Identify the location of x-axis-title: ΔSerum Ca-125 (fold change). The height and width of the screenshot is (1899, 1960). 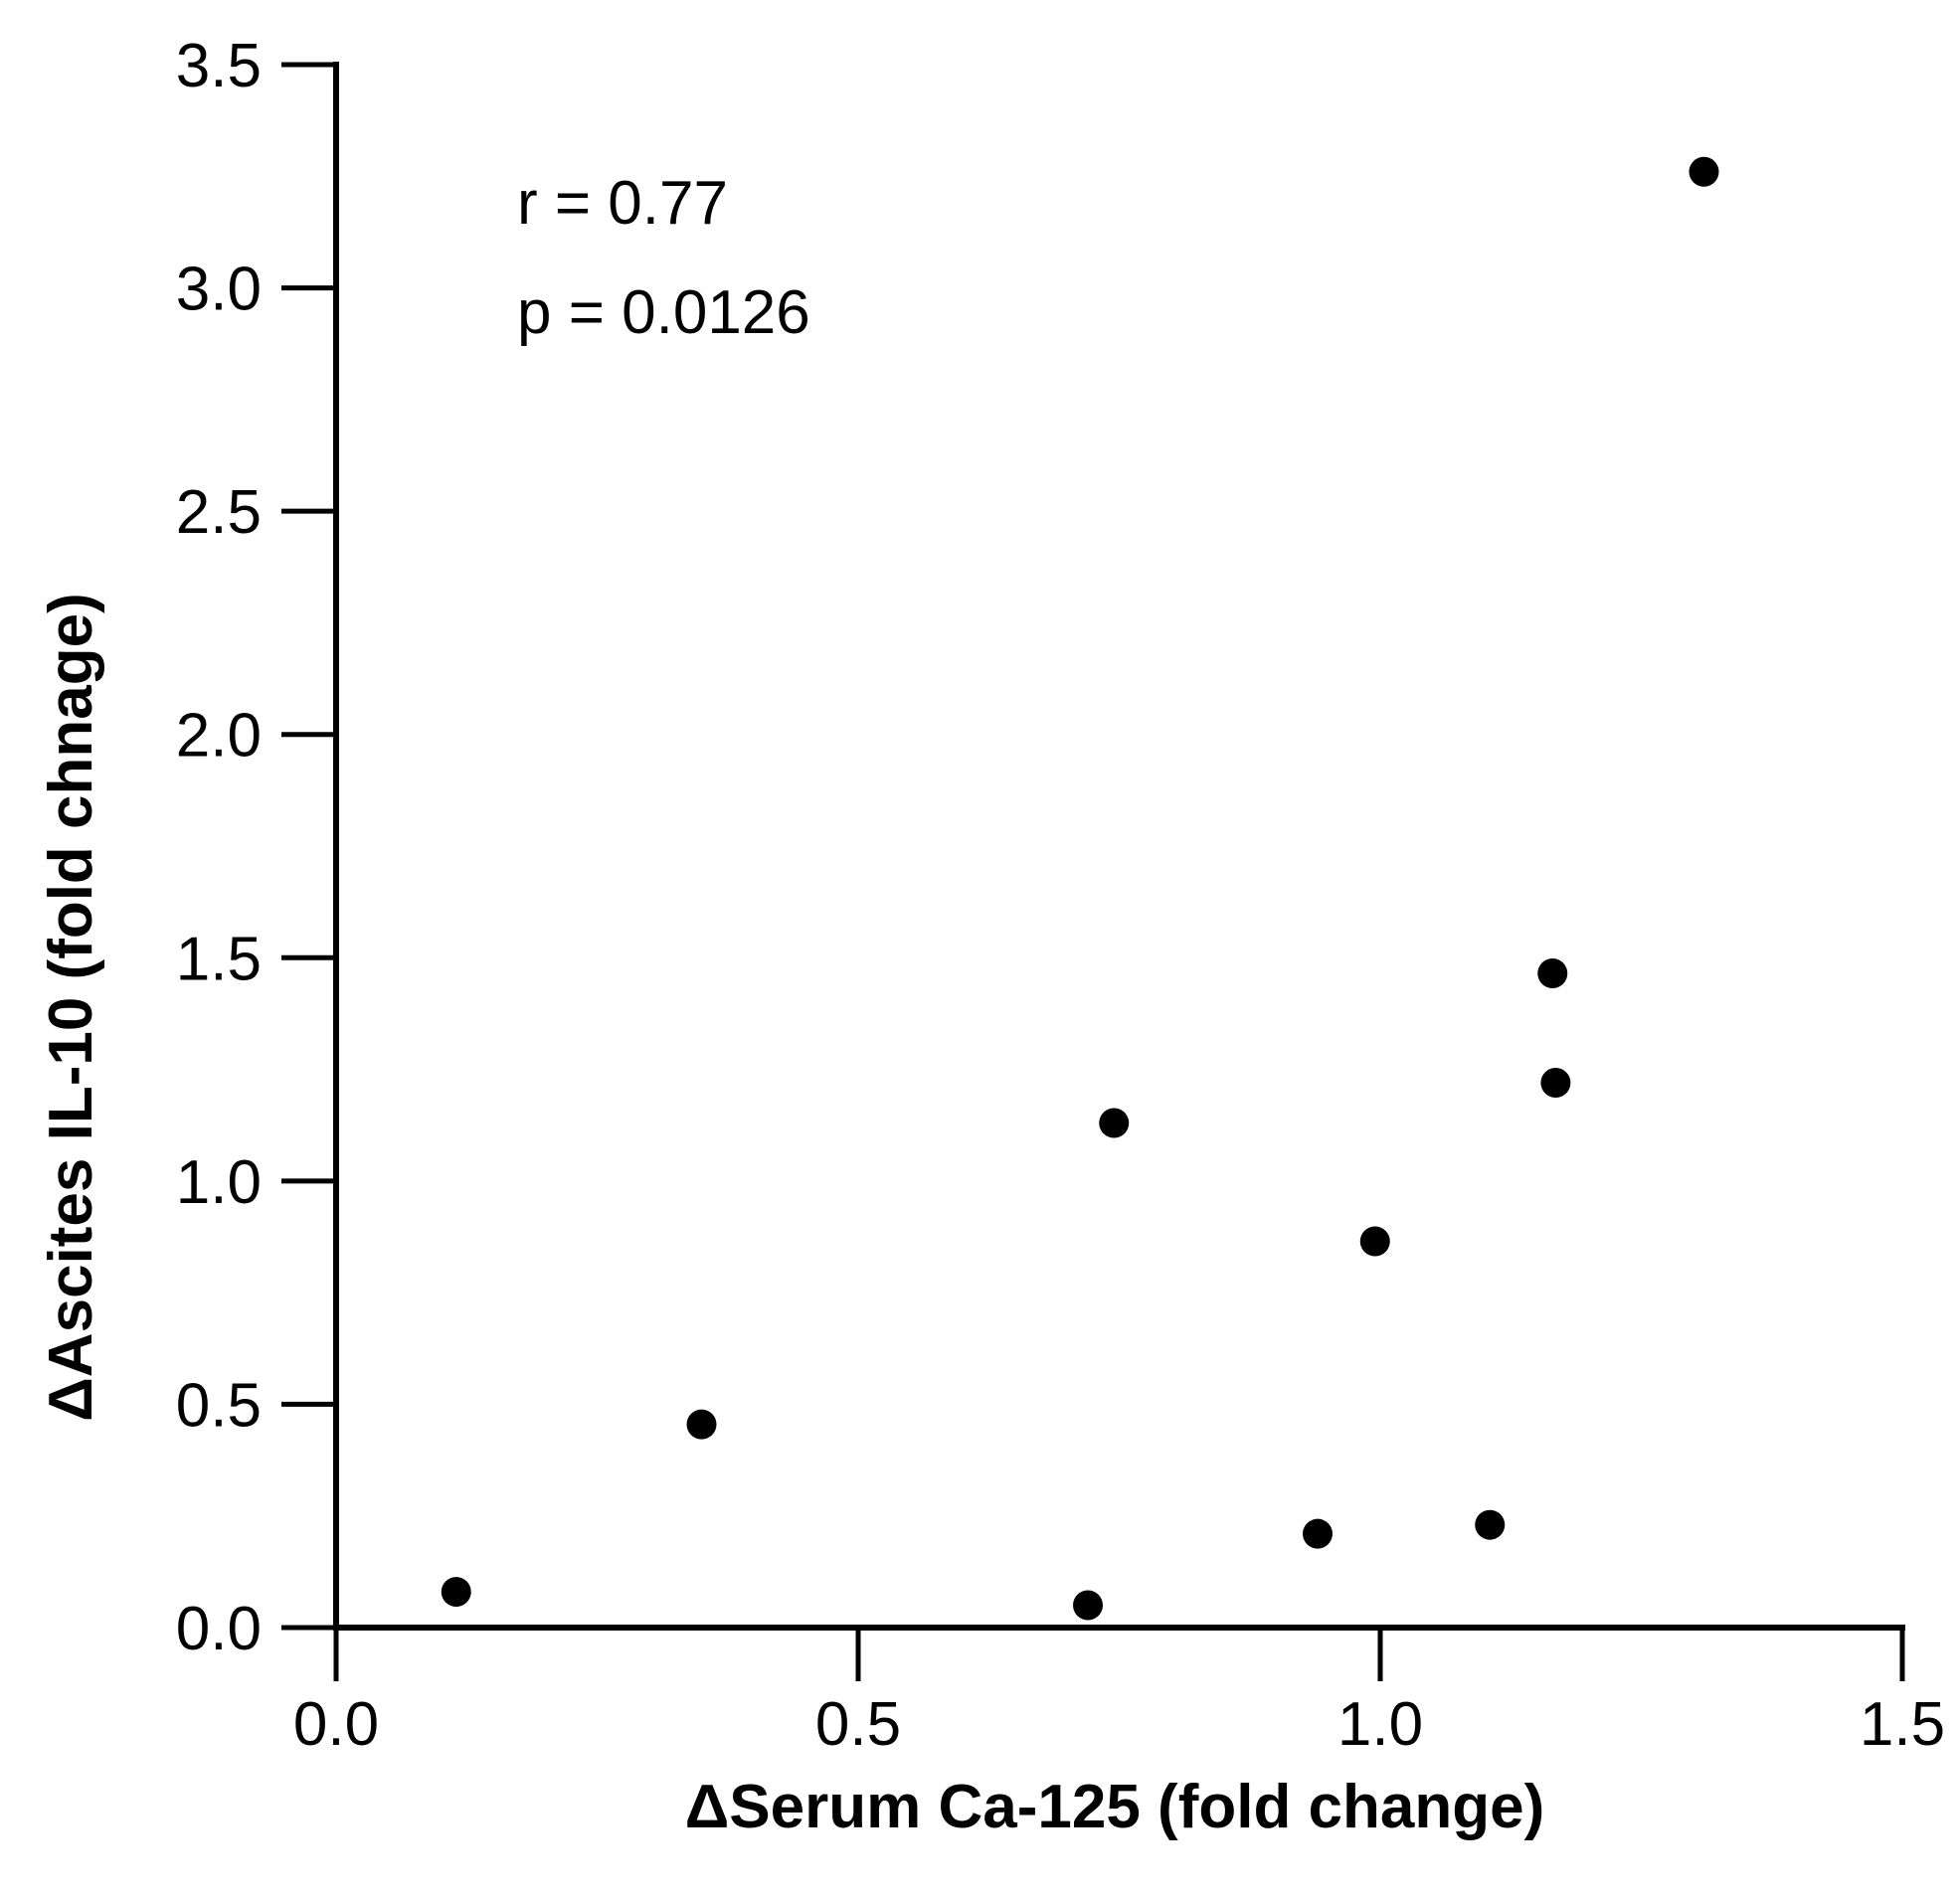
(1115, 1807).